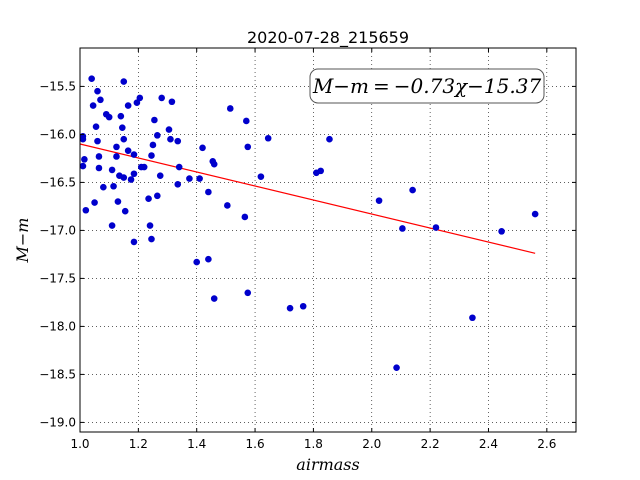 This screenshot has height=480, width=640. What do you see at coordinates (546, 444) in the screenshot?
I see `x-tick-label: 2.6` at bounding box center [546, 444].